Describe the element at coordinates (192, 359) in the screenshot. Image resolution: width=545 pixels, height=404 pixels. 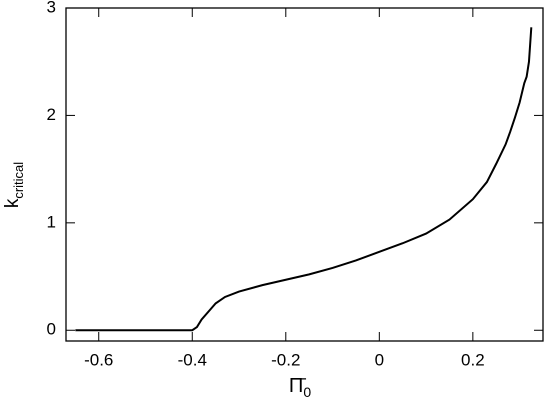
I see `x-tick-label: -0.4` at that location.